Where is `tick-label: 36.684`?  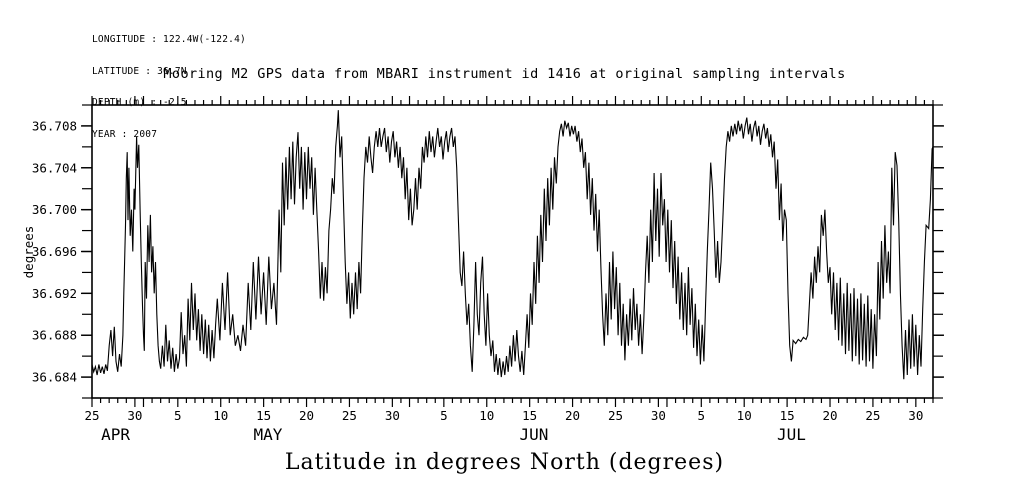
tick-label: 36.684 is located at coordinates (54, 377).